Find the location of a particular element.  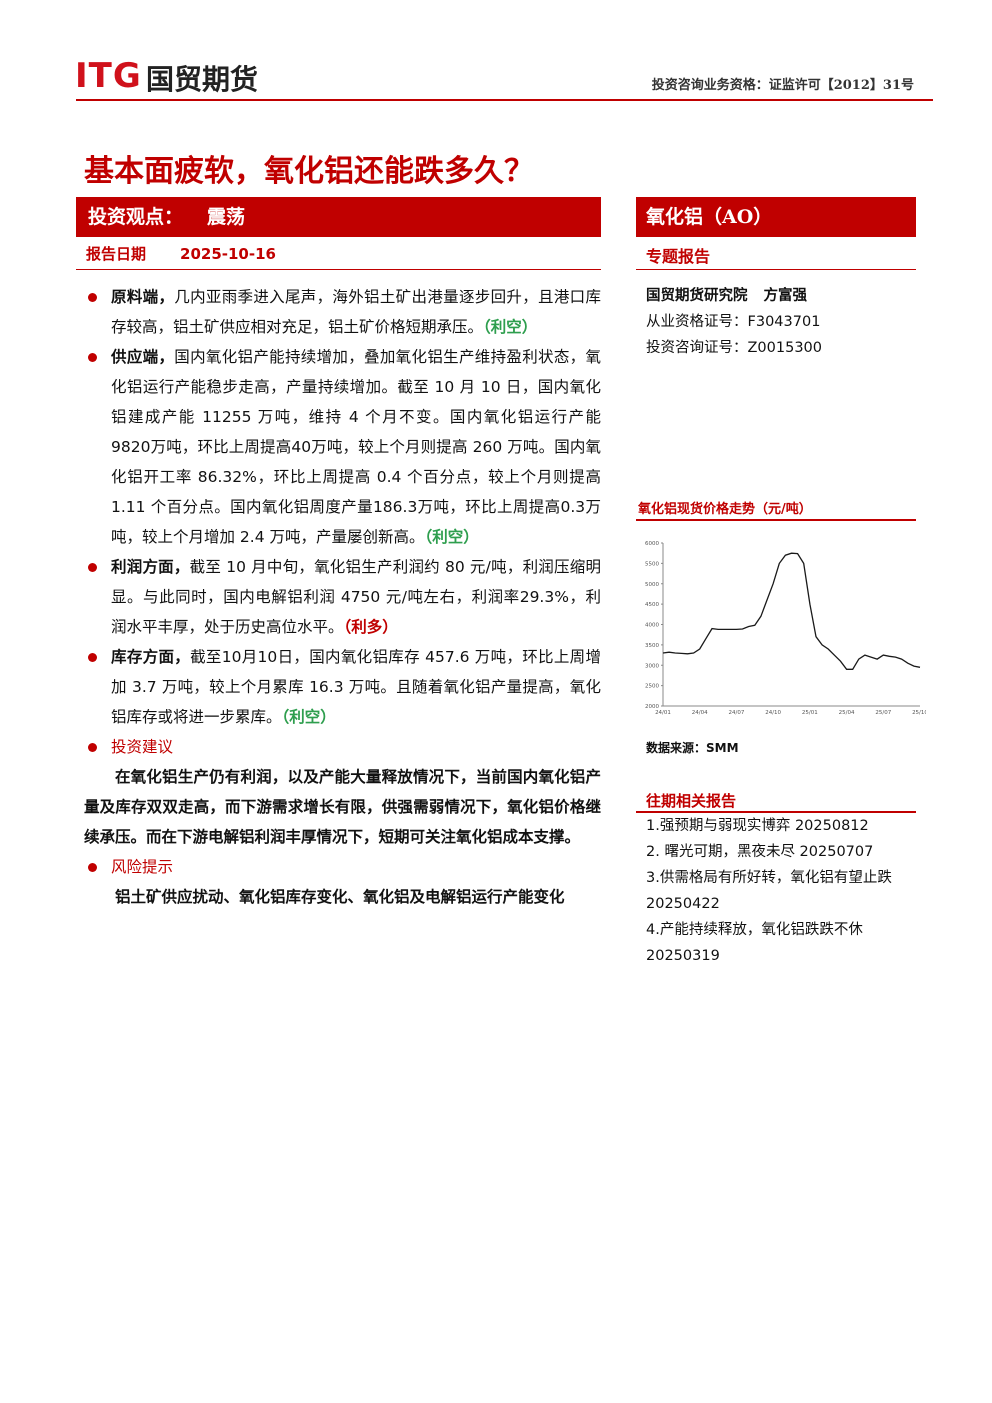

related-item: 2. 曙光可期，黑夜未尽 20250707 is located at coordinates (760, 852).